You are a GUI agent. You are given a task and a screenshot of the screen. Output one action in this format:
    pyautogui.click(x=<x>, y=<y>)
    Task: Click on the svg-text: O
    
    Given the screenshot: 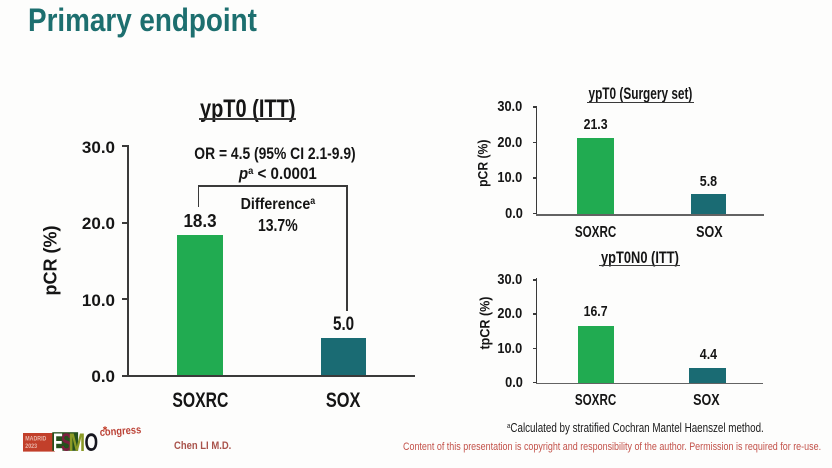 What is the action you would take?
    pyautogui.click(x=92, y=442)
    